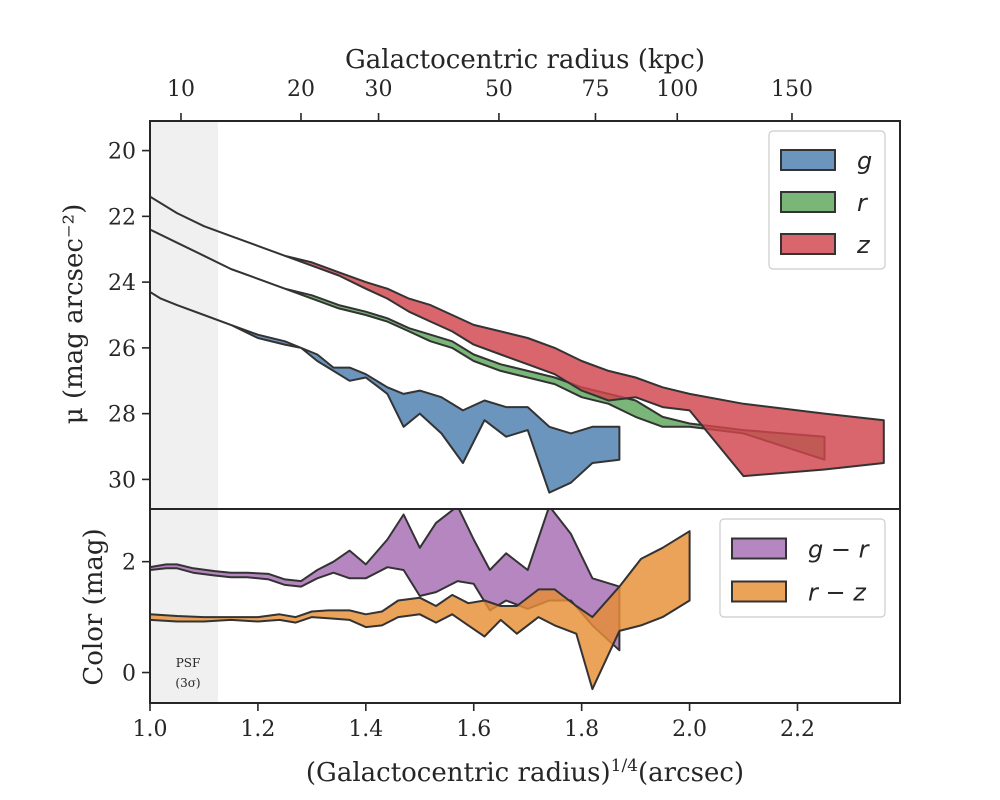 The width and height of the screenshot is (1000, 800). What do you see at coordinates (839, 550) in the screenshot?
I see `bottom-legend-label-0: g − r` at bounding box center [839, 550].